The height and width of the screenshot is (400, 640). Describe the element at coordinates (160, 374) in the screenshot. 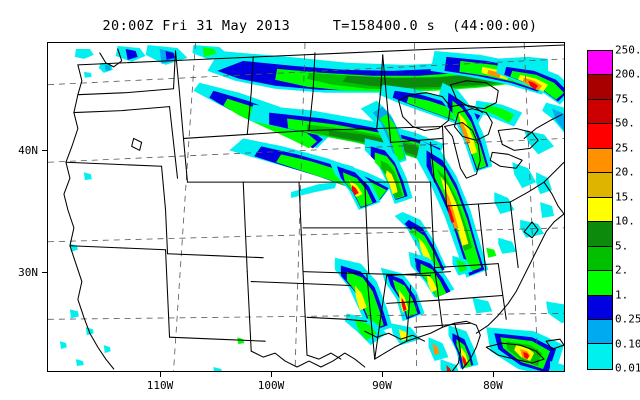

I see `x-tick-110w` at that location.